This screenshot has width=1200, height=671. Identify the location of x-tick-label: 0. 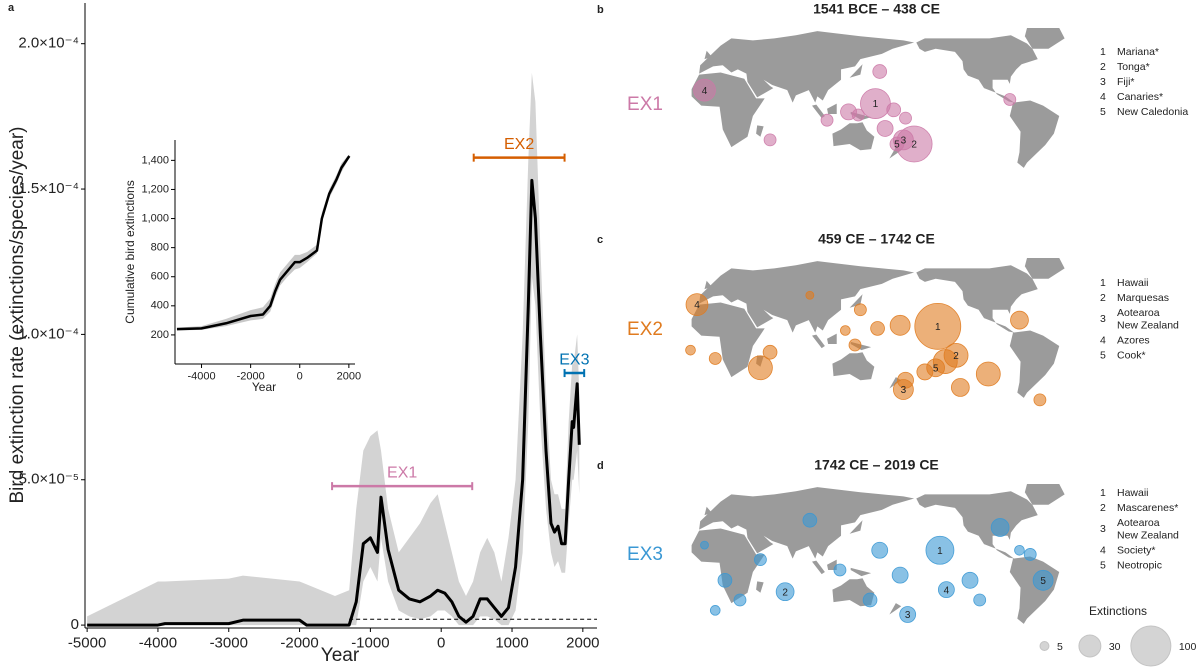
(300, 376).